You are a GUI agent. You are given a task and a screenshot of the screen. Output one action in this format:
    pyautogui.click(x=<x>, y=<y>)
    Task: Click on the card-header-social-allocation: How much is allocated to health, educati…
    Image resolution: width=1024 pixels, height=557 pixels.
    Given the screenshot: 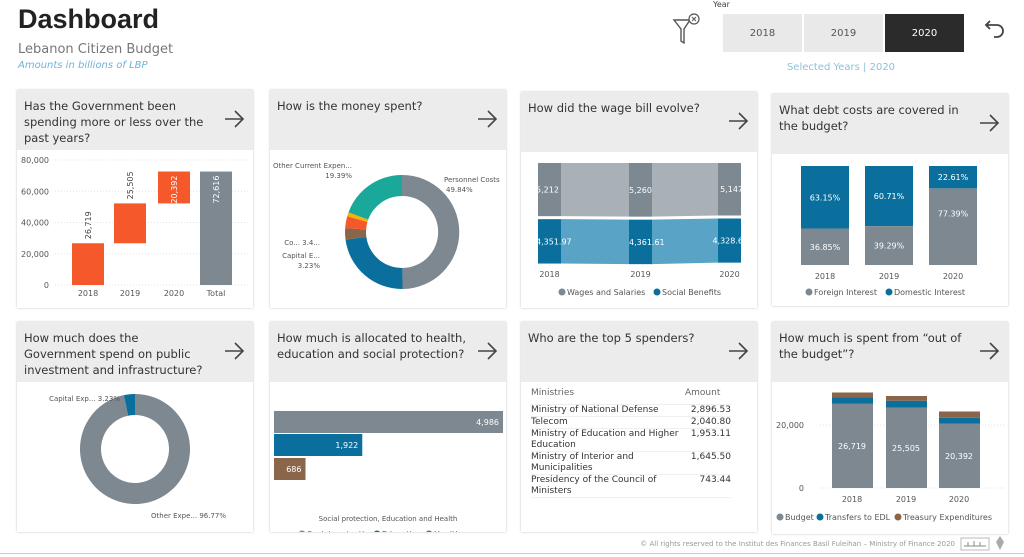 What is the action you would take?
    pyautogui.click(x=388, y=352)
    